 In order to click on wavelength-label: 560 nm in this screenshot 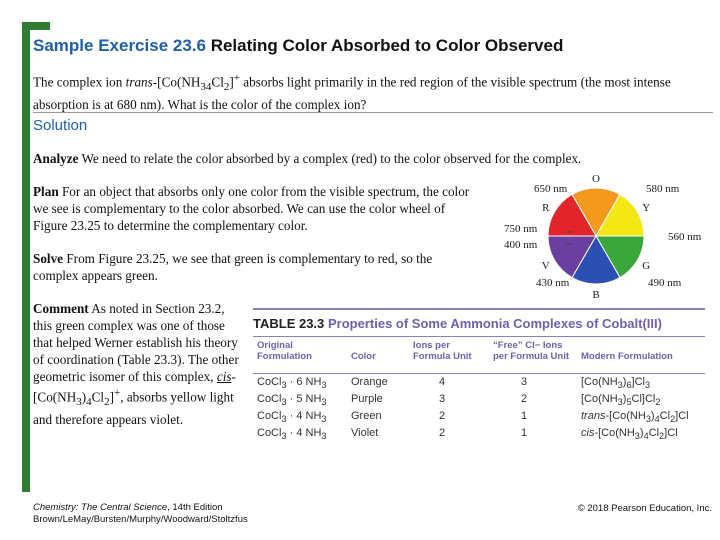, I will do `click(685, 237)`.